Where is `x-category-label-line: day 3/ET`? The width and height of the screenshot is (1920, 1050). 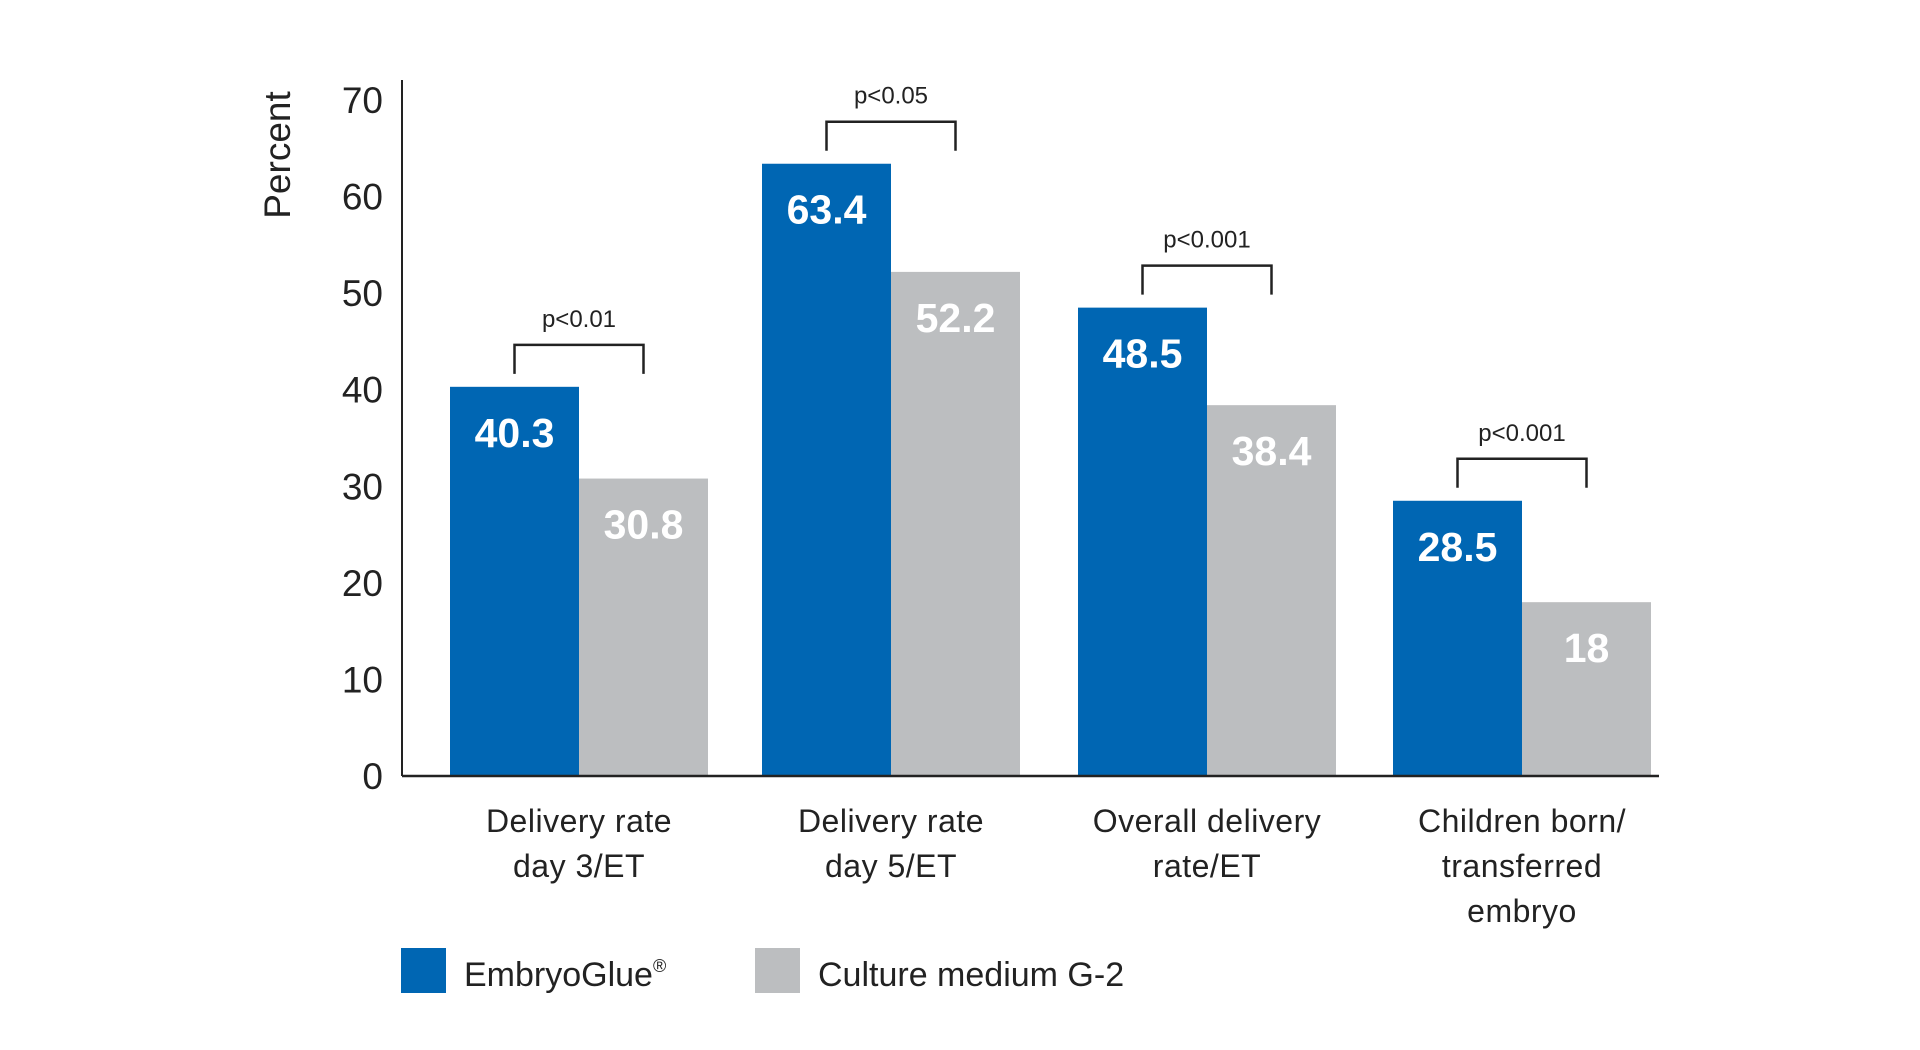
x-category-label-line: day 3/ET is located at coordinates (579, 866).